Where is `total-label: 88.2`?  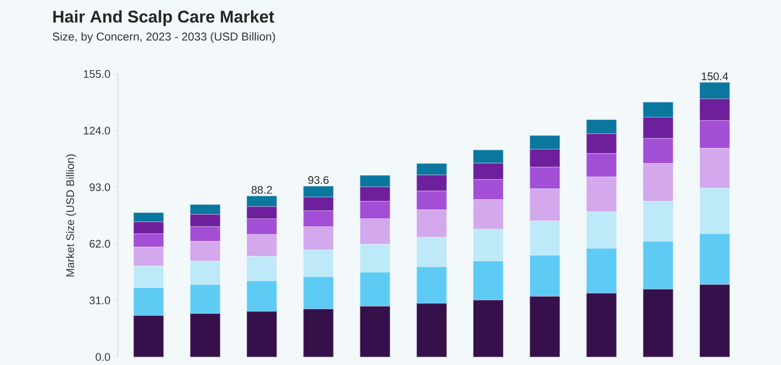
total-label: 88.2 is located at coordinates (262, 190).